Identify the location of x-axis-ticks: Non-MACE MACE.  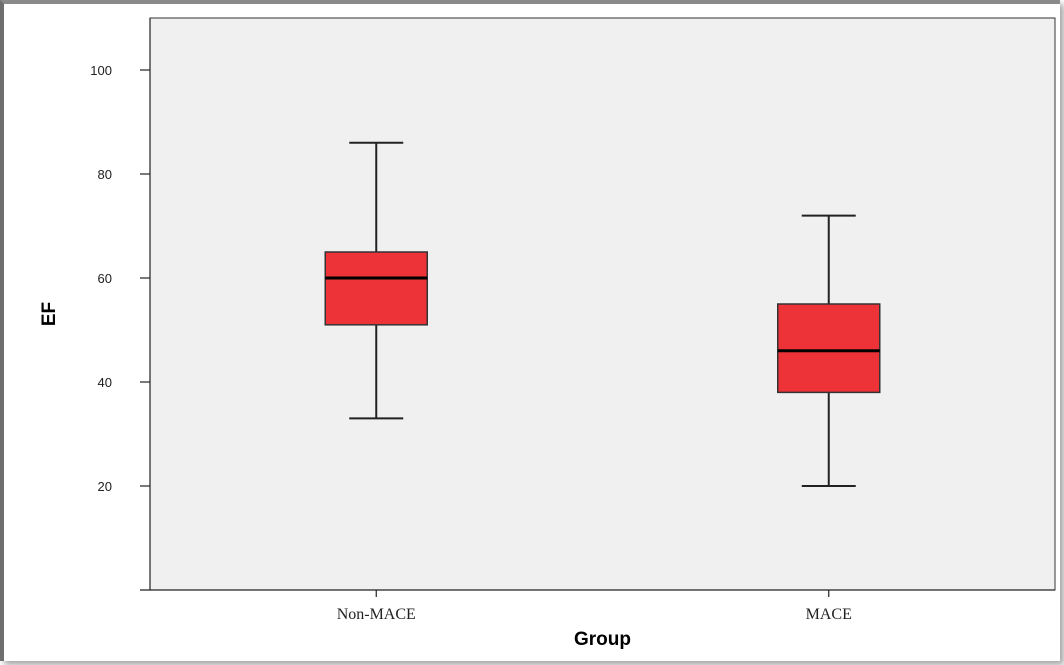
(594, 606).